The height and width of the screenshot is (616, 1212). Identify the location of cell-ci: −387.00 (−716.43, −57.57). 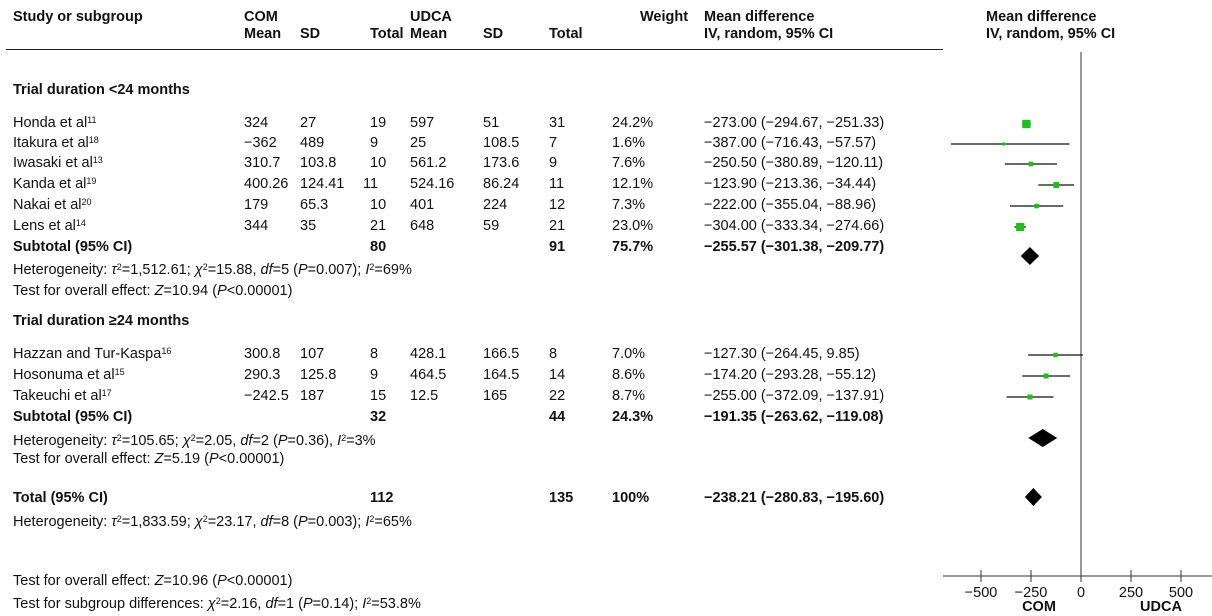
(790, 143).